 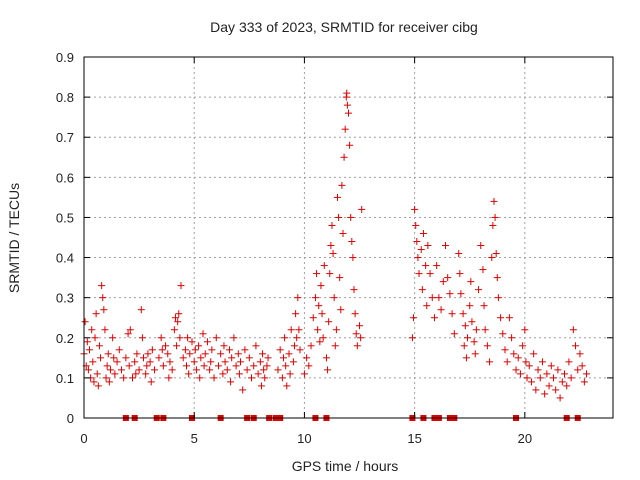 I want to click on y-axis-label: SRMTID / TECUs, so click(x=14, y=238).